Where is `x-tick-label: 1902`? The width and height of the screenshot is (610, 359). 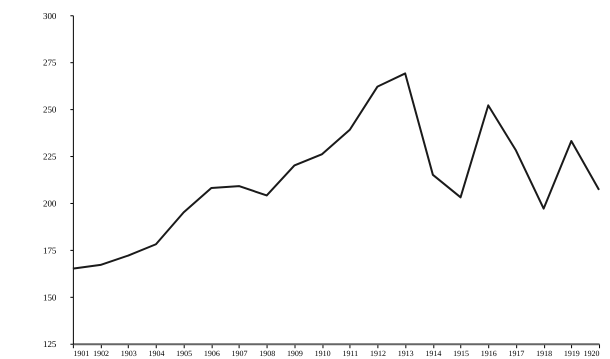
x-tick-label: 1902 is located at coordinates (101, 353).